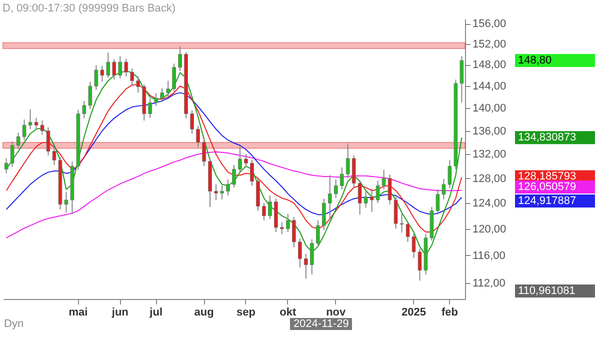  What do you see at coordinates (547, 291) in the screenshot?
I see `text: 110,961081` at bounding box center [547, 291].